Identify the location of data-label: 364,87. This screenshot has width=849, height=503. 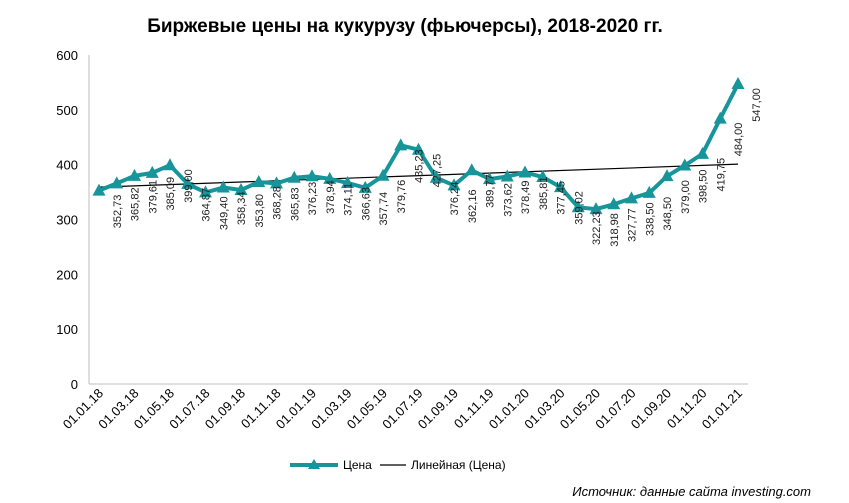
(207, 205).